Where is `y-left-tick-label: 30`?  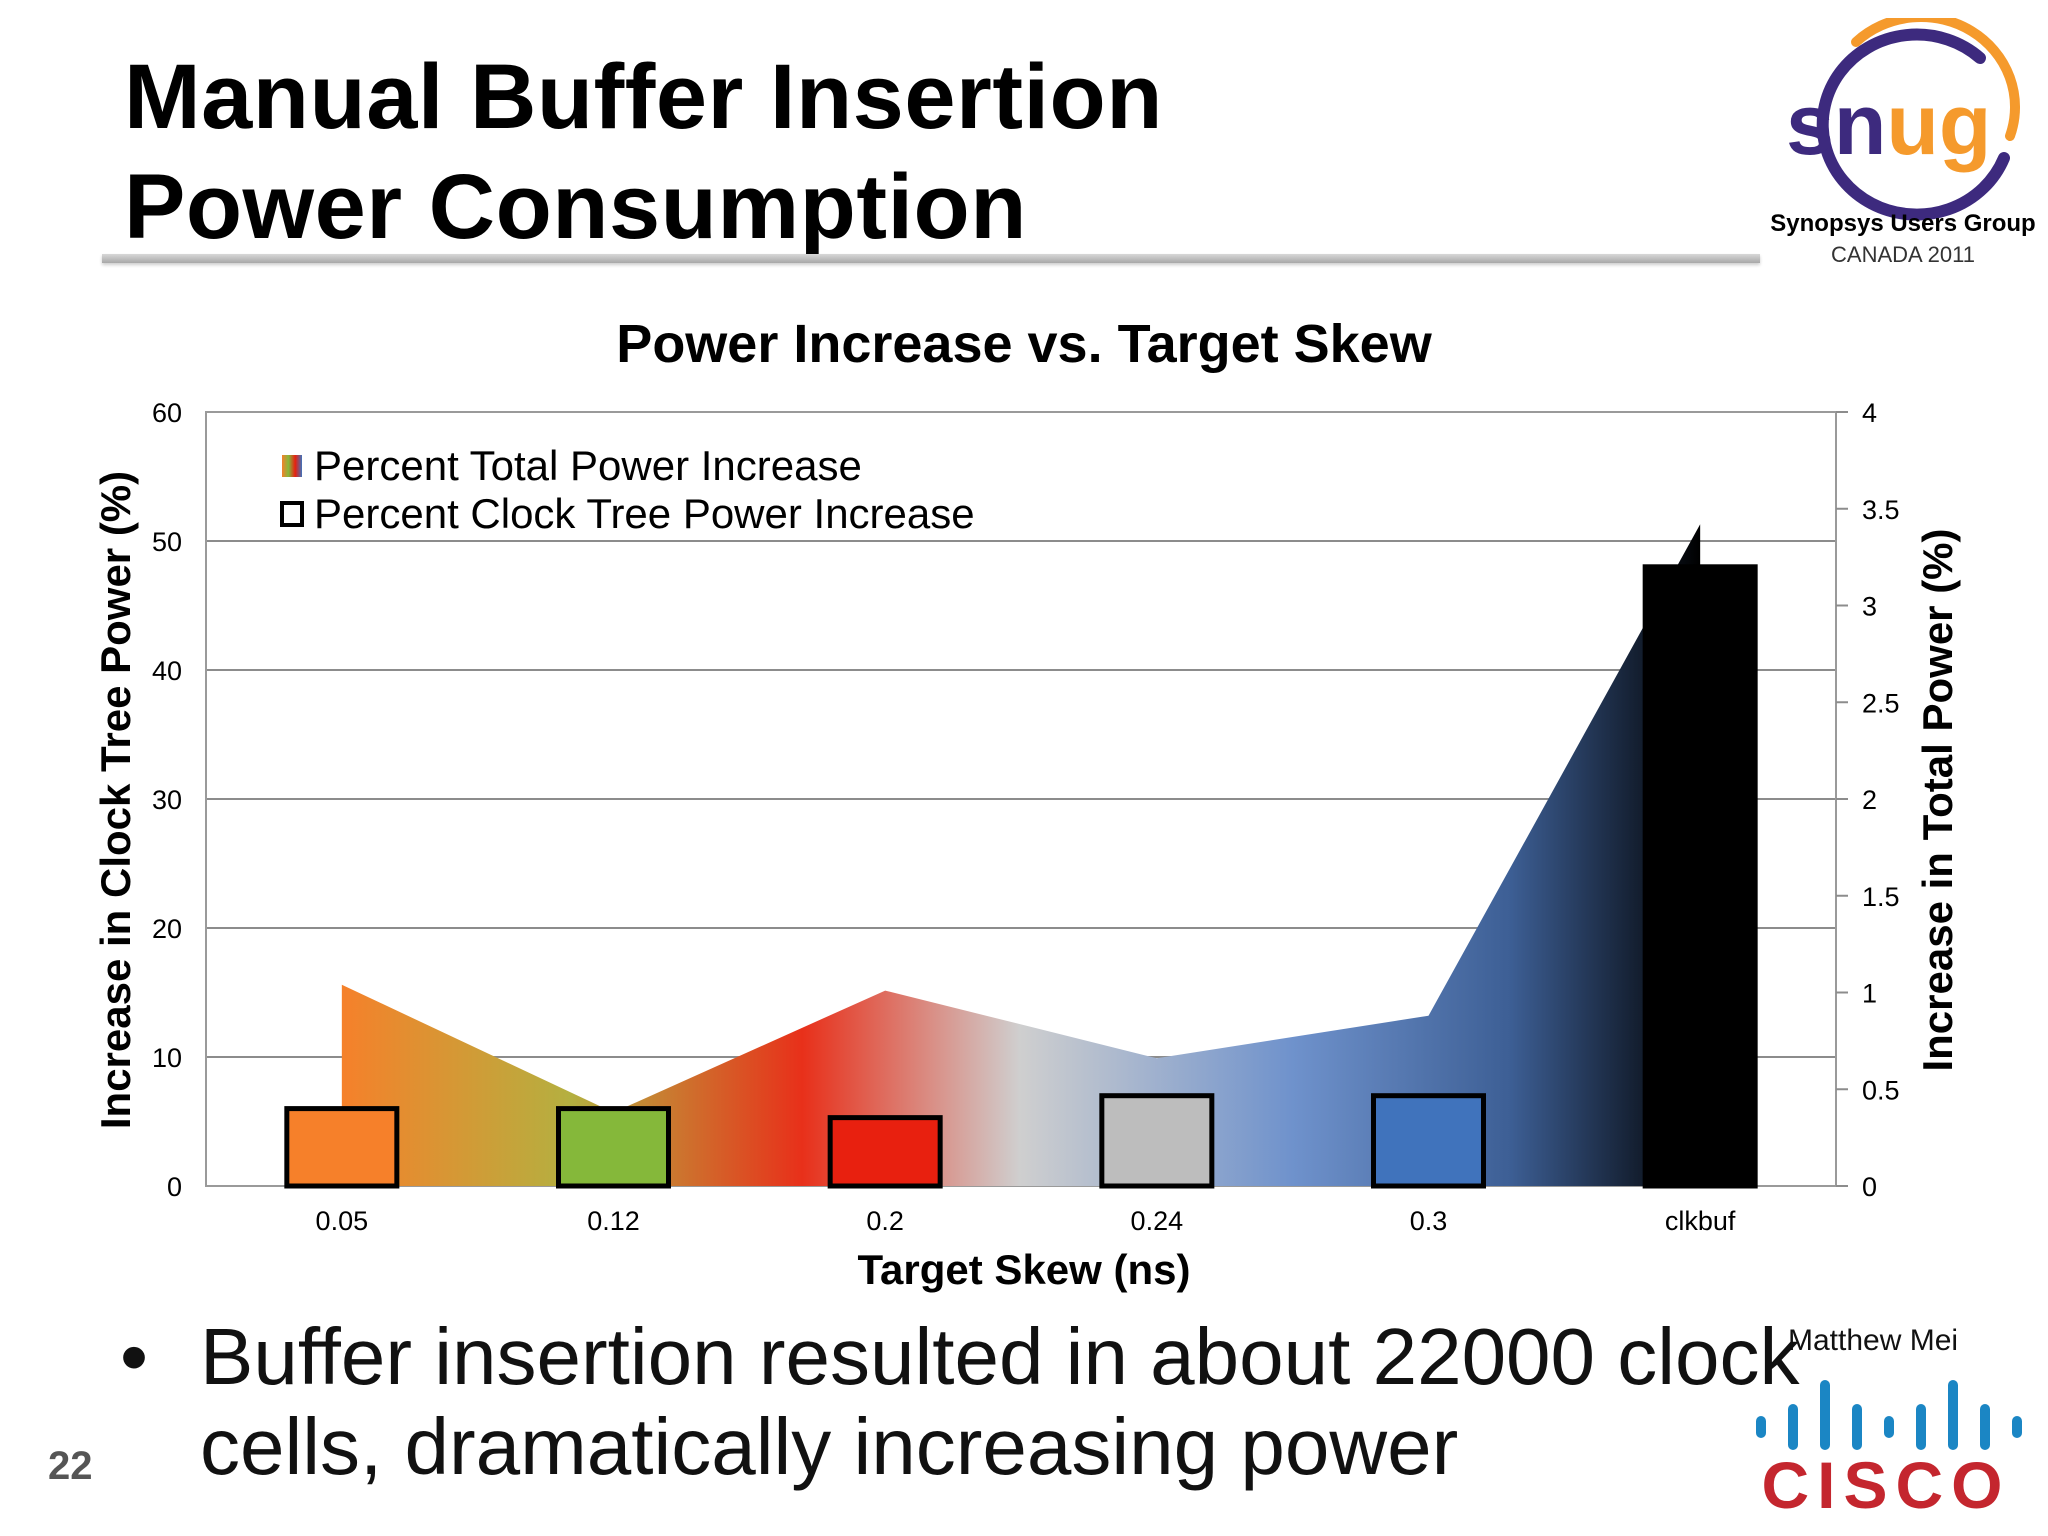
y-left-tick-label: 30 is located at coordinates (167, 800).